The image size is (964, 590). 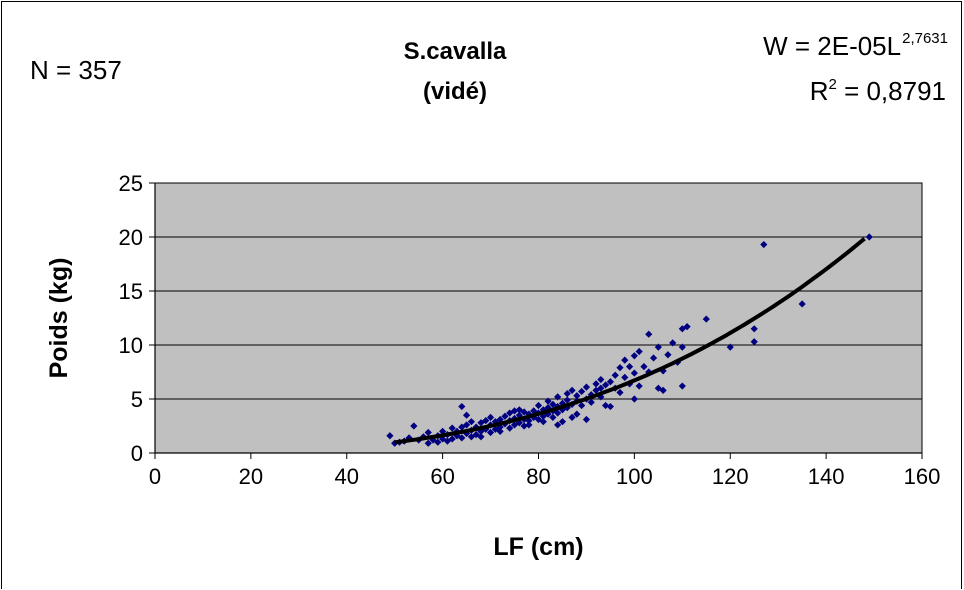 I want to click on chart-title-line2: (vidé), so click(x=454, y=91).